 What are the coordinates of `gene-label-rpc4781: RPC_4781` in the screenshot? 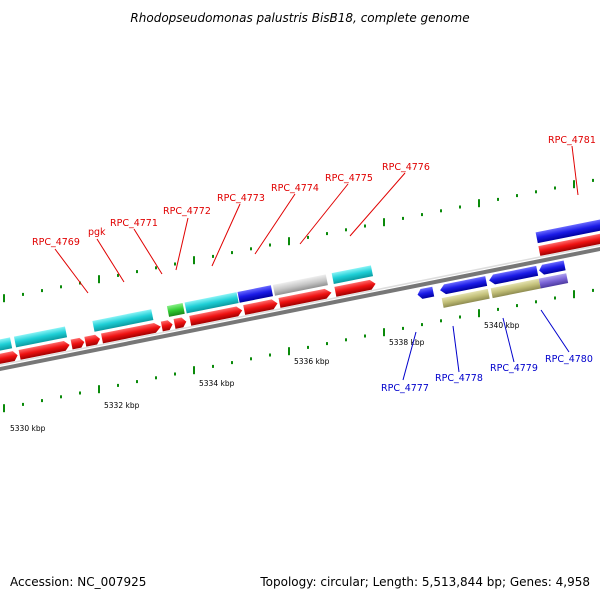 It's located at (572, 140).